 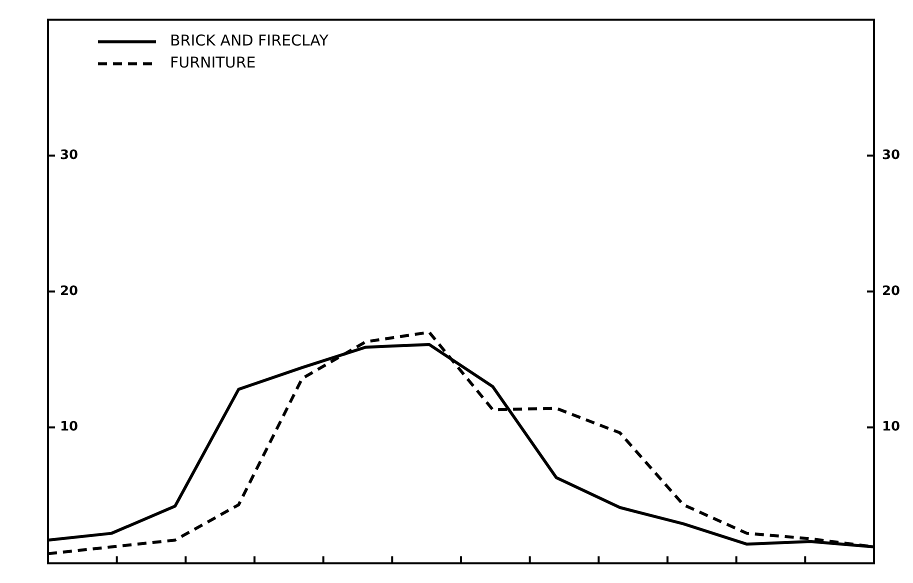 What do you see at coordinates (250, 41) in the screenshot?
I see `legend-label: BRICK AND FIRECLAY` at bounding box center [250, 41].